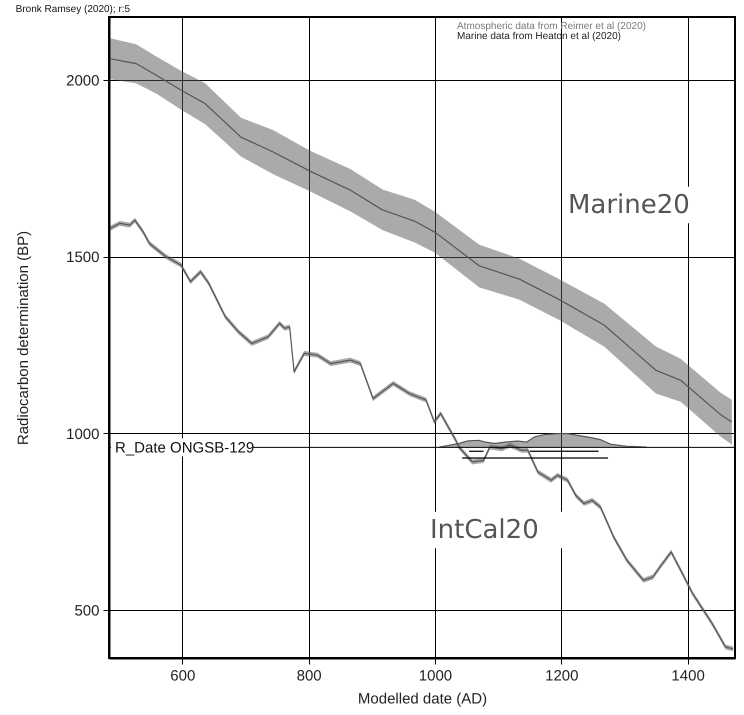 Image resolution: width=744 pixels, height=715 pixels. Describe the element at coordinates (629, 205) in the screenshot. I see `text: Marine20` at that location.